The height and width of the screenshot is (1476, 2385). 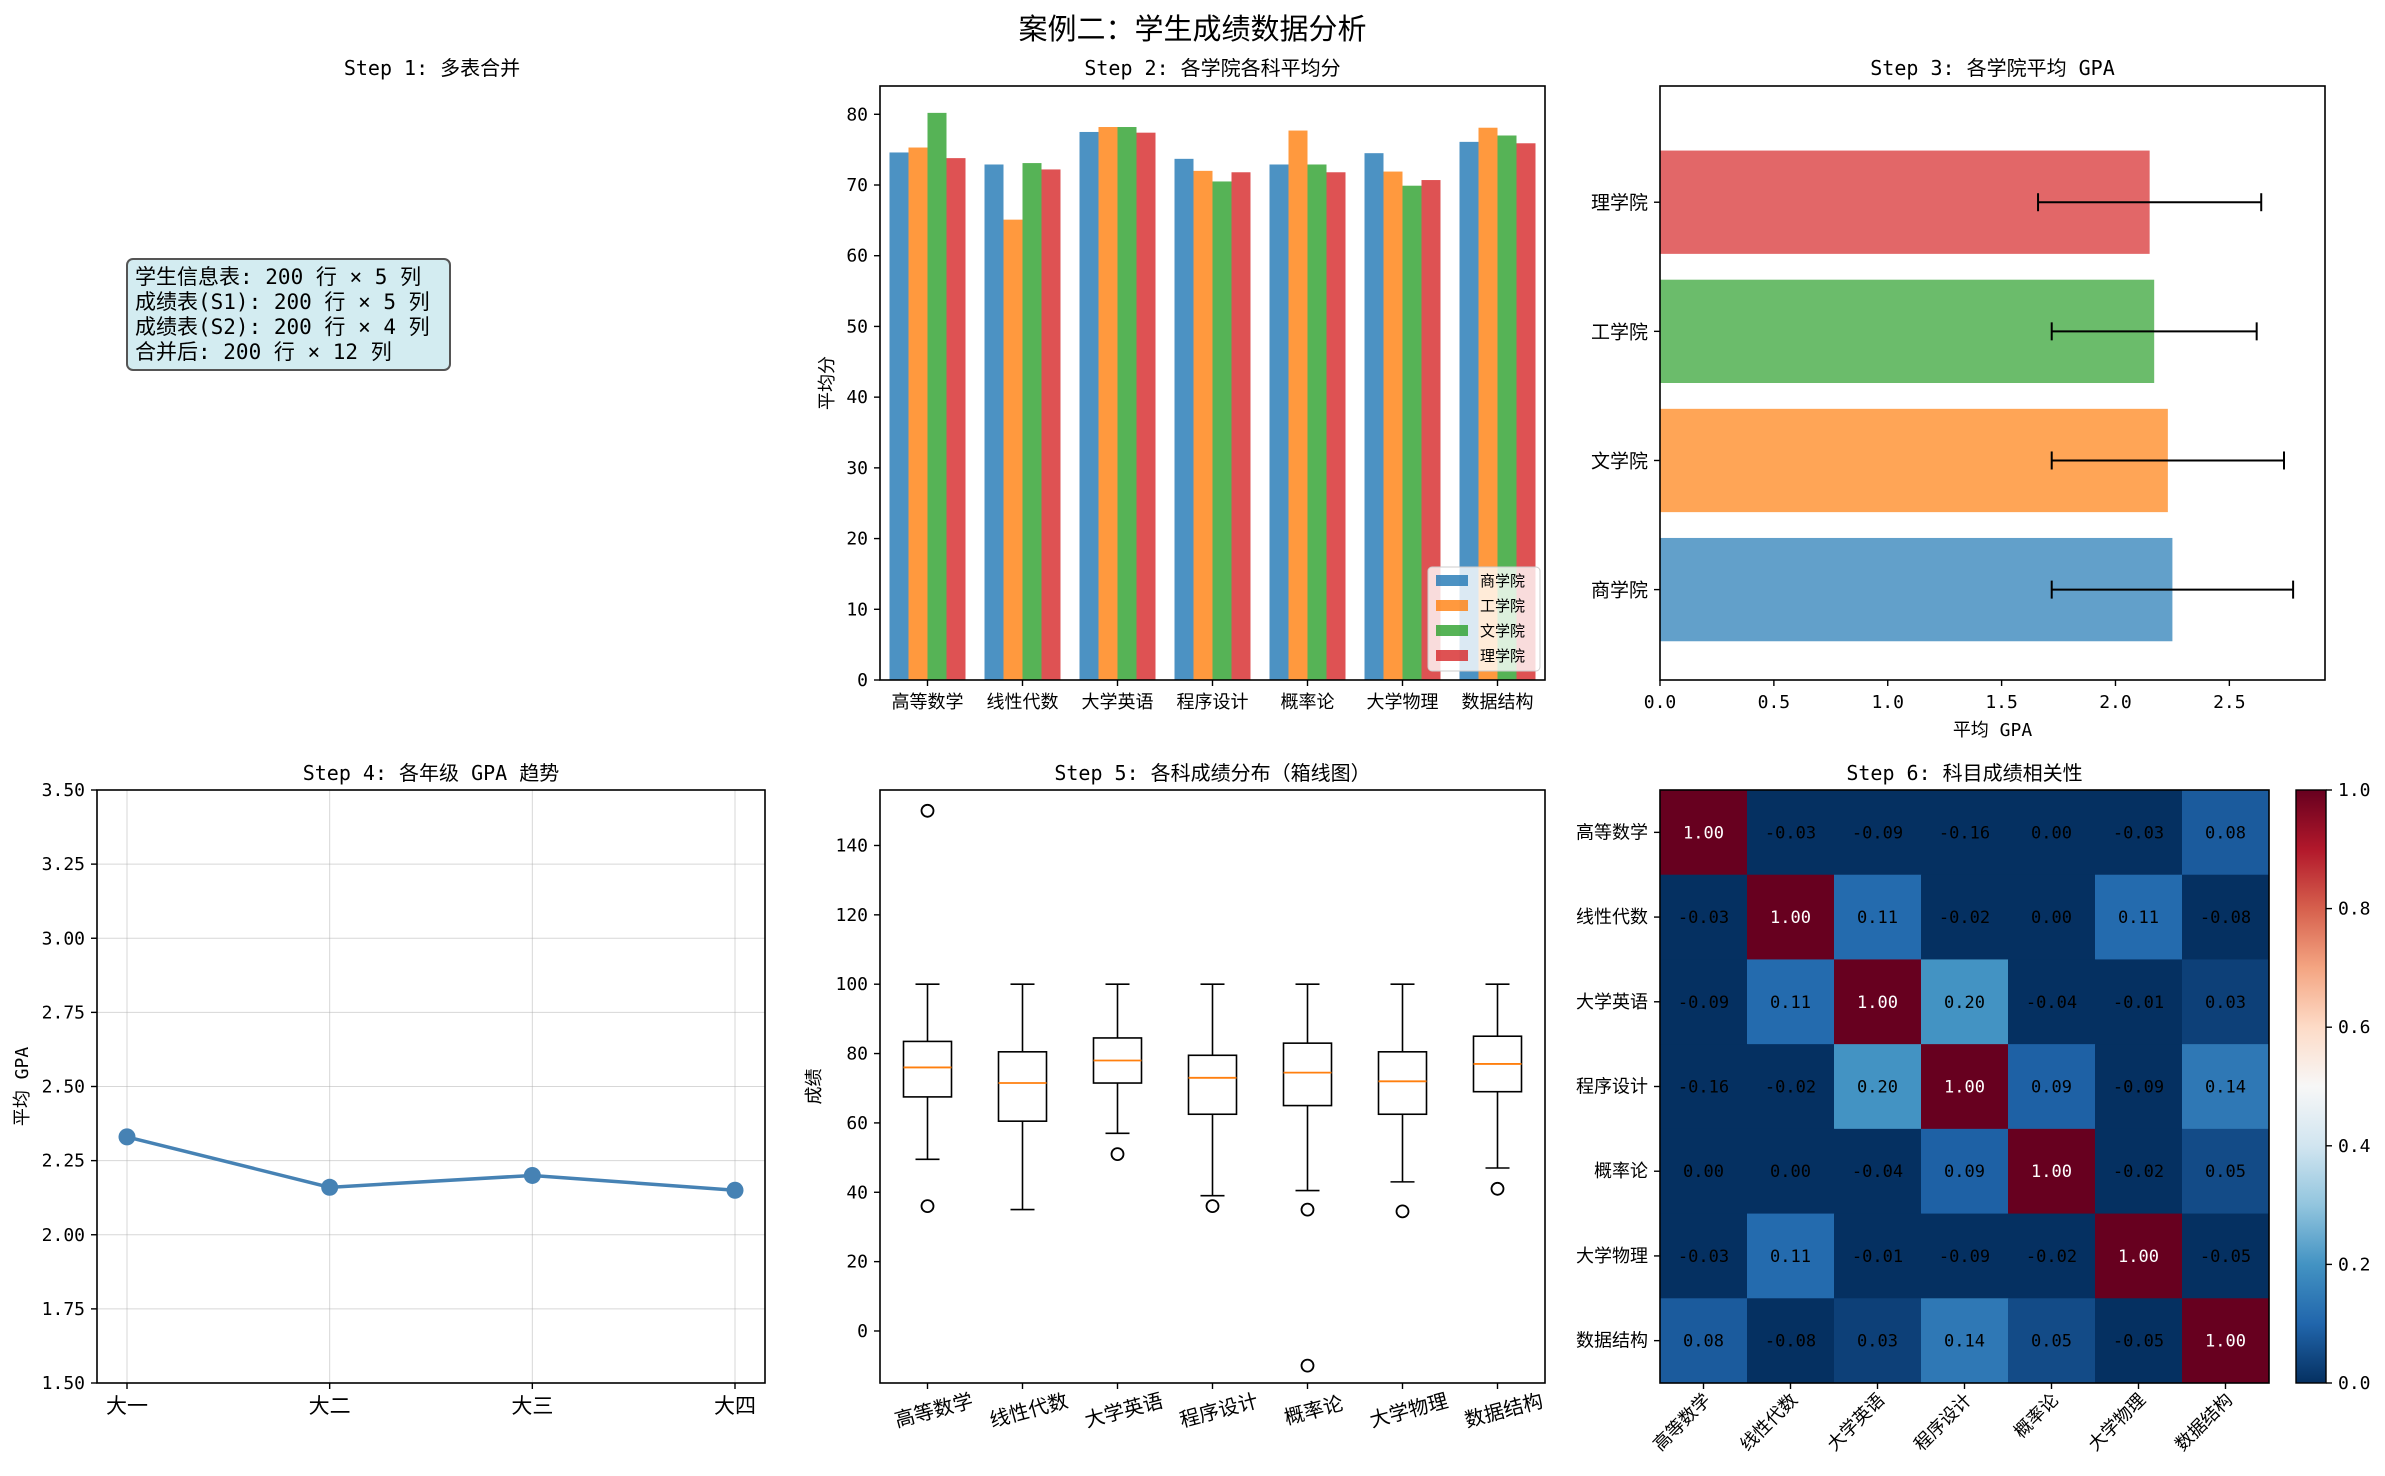 I want to click on cell-value: -0.05, so click(x=2138, y=1342).